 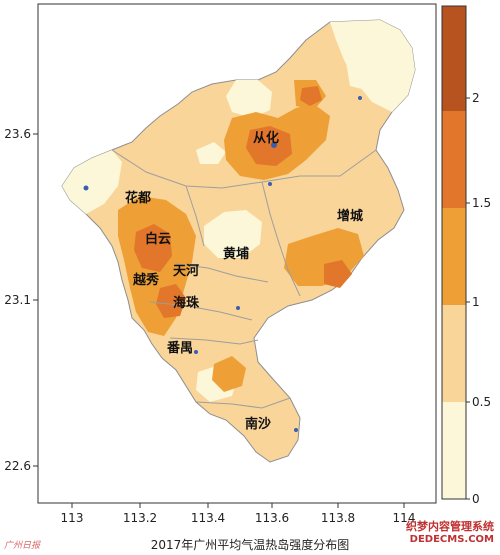 I want to click on colorbar: 2 1.5 1 0.5 0, so click(x=466, y=255).